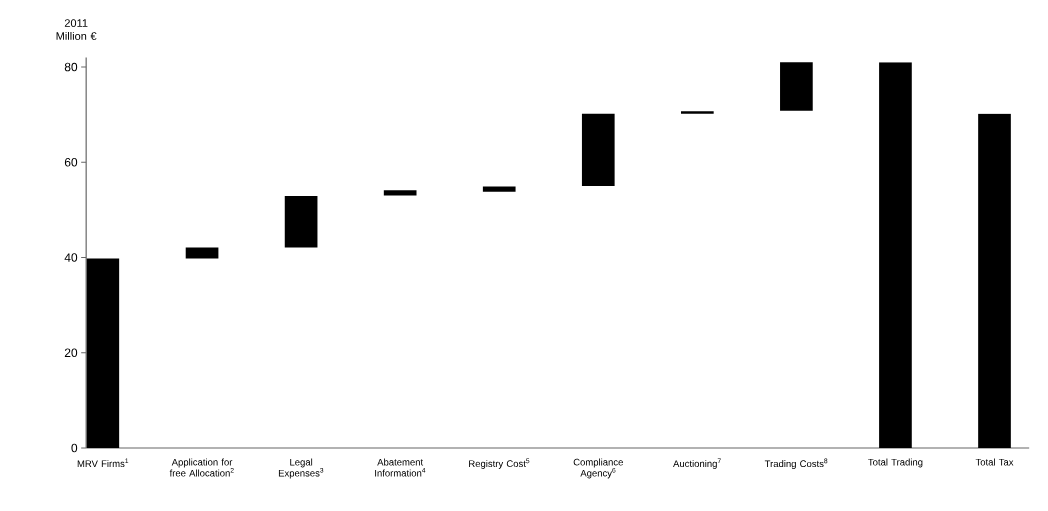 The image size is (1048, 511). What do you see at coordinates (598, 468) in the screenshot?
I see `x-tick-label: Compliance Agency$^{6}$` at bounding box center [598, 468].